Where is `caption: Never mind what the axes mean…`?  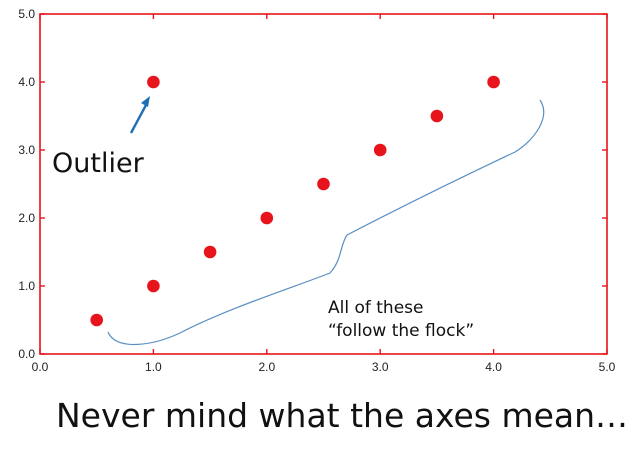
caption: Never mind what the axes mean… is located at coordinates (342, 415).